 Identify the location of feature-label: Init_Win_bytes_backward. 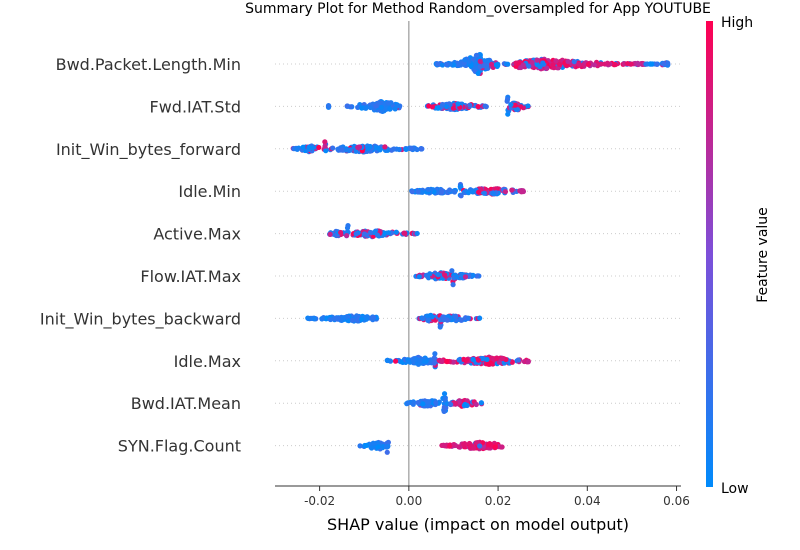
(140, 319).